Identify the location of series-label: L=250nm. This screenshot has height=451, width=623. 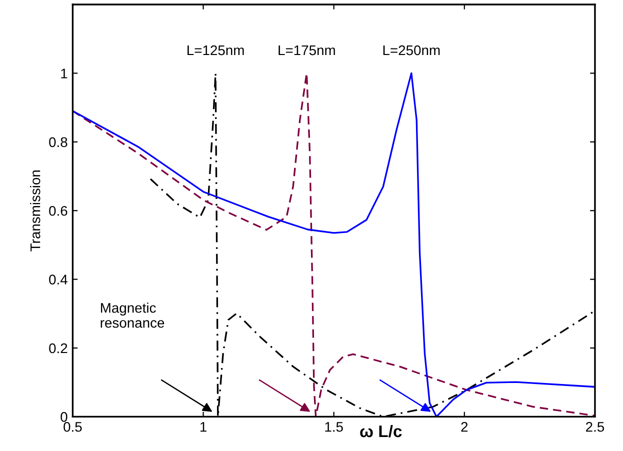
(411, 50).